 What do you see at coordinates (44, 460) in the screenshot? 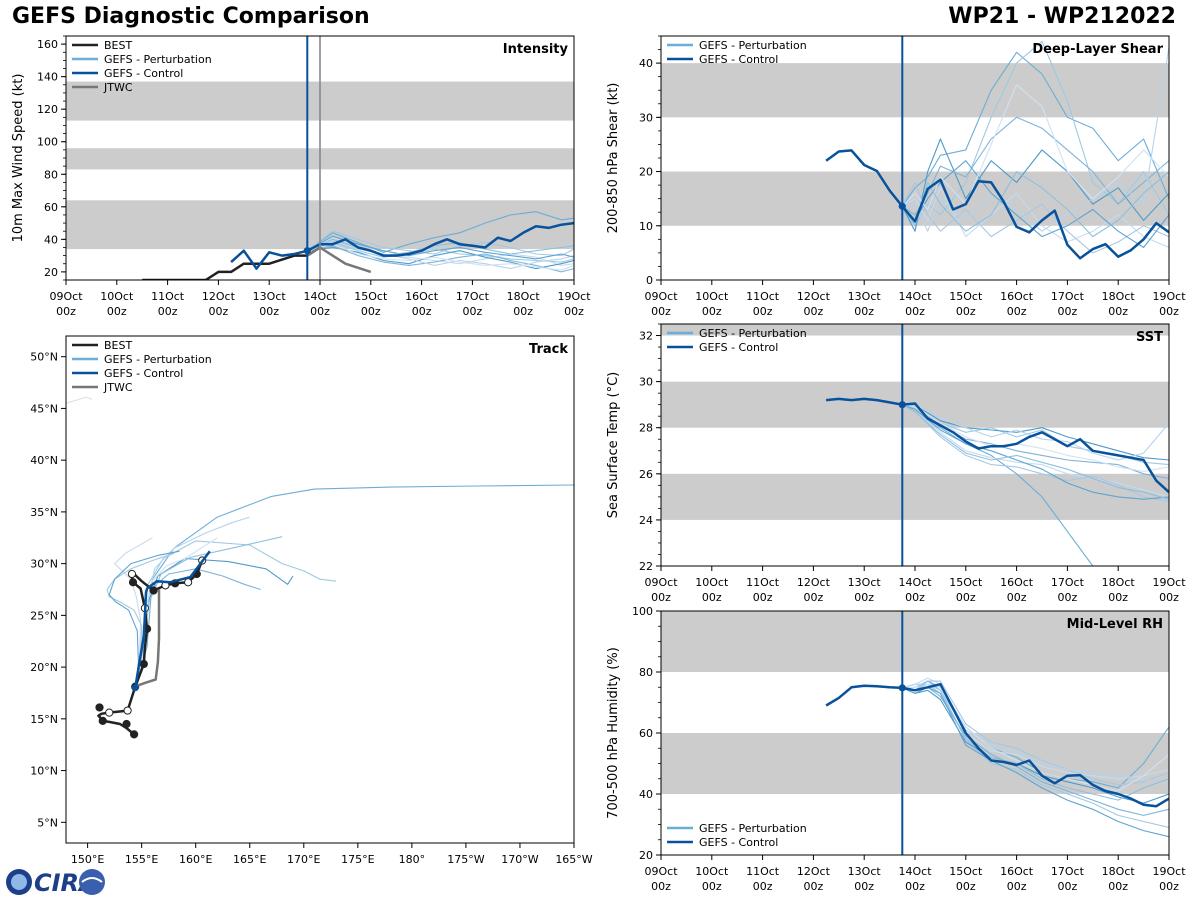
I see `track-y-tick-label: 40°N` at bounding box center [44, 460].